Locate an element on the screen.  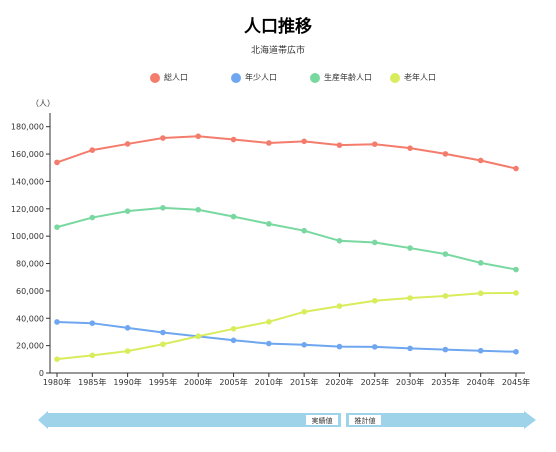
y-tick-label: 20,000 is located at coordinates (30, 346).